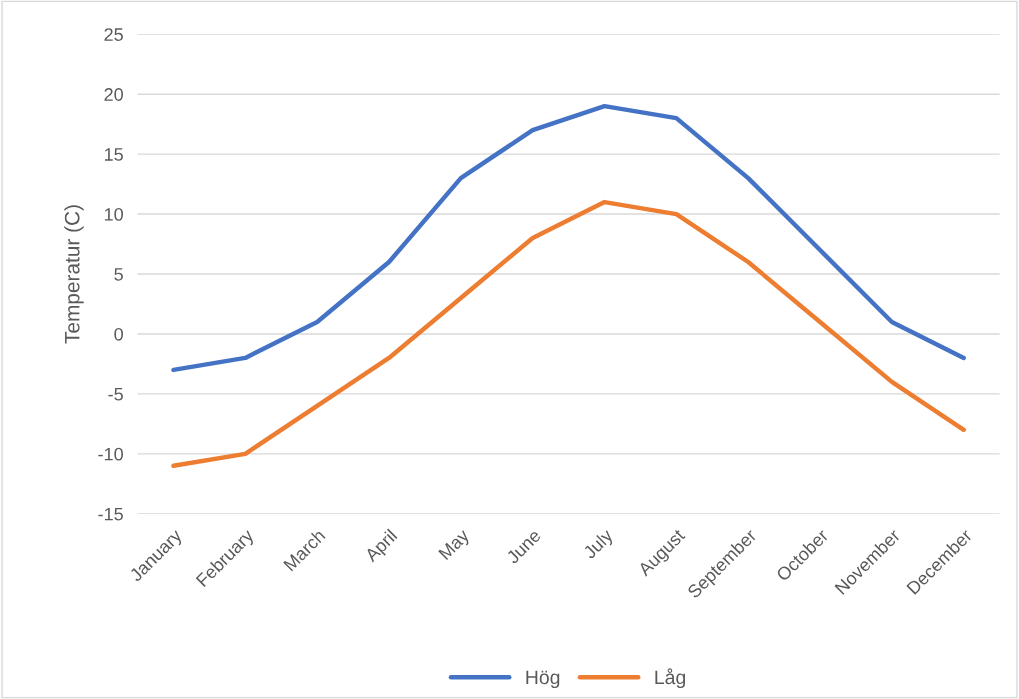 This screenshot has height=699, width=1019. Describe the element at coordinates (113, 94) in the screenshot. I see `y-tick-label: 20` at that location.